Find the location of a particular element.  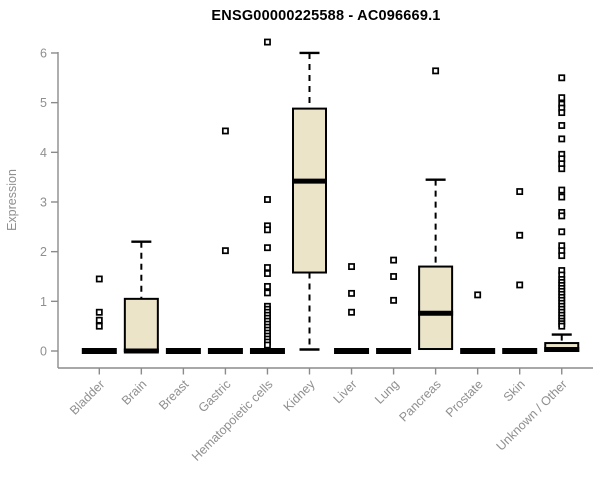

y-tick-label: 3 is located at coordinates (43, 202).